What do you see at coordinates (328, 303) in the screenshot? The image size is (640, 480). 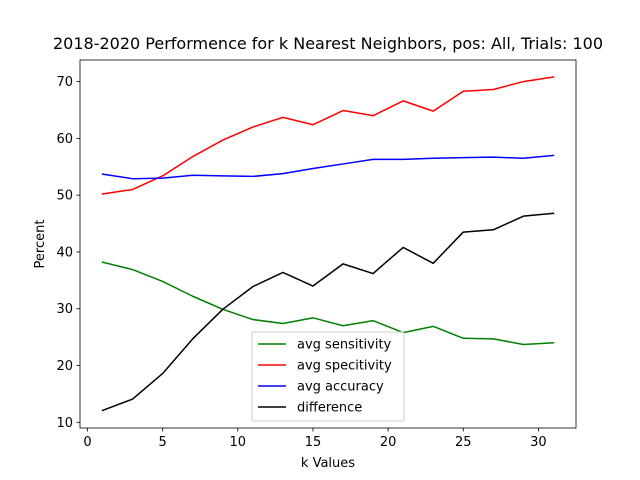 I see `series-line-avg-sensitivity` at bounding box center [328, 303].